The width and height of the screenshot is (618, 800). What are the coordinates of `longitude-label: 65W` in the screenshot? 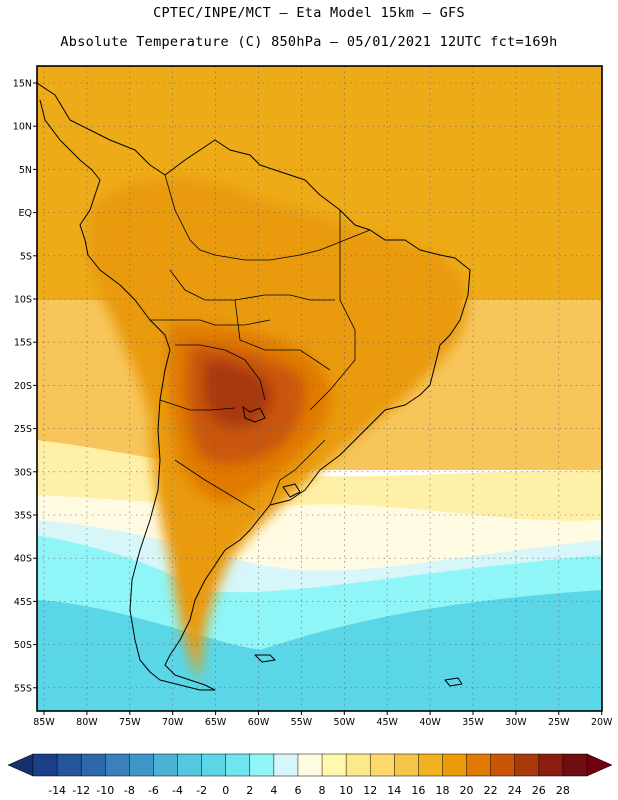 It's located at (216, 722).